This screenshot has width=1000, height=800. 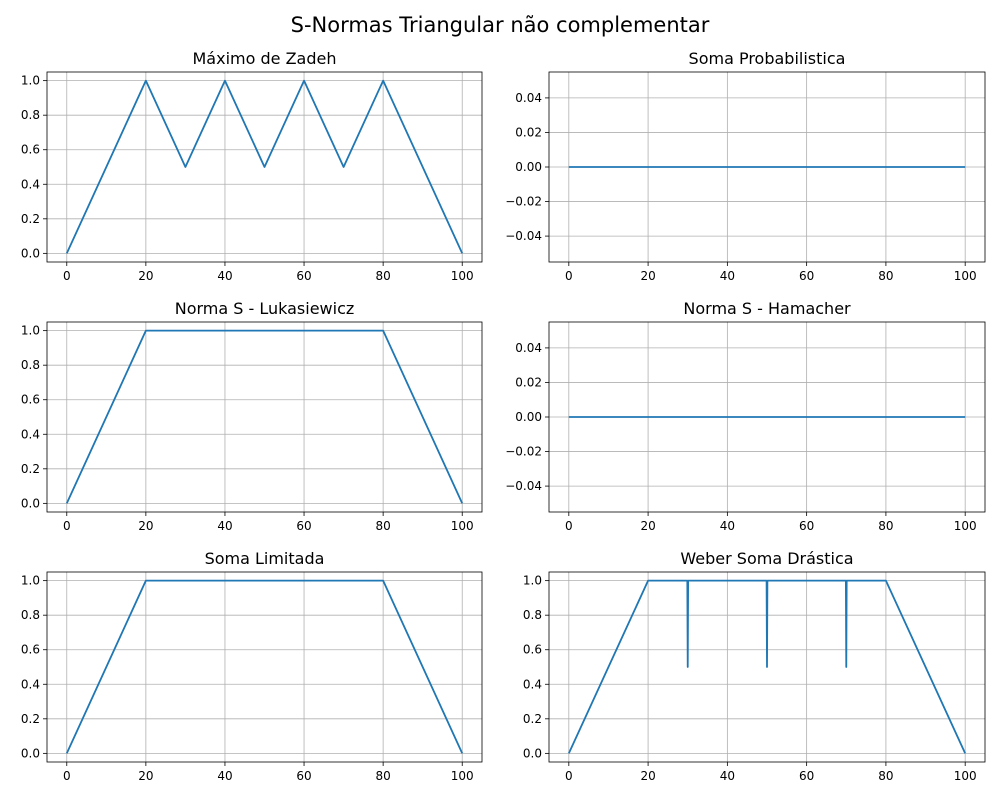 What do you see at coordinates (767, 58) in the screenshot?
I see `subplot-title: Soma Probabilistica` at bounding box center [767, 58].